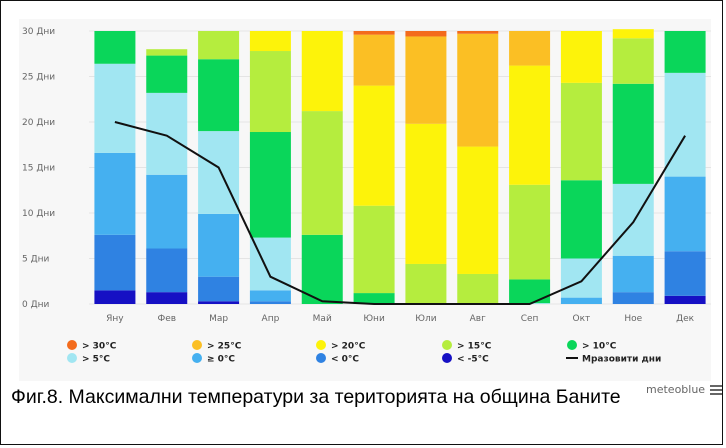  Describe the element at coordinates (36, 260) in the screenshot. I see `y-tick-label: 5 Дни` at that location.